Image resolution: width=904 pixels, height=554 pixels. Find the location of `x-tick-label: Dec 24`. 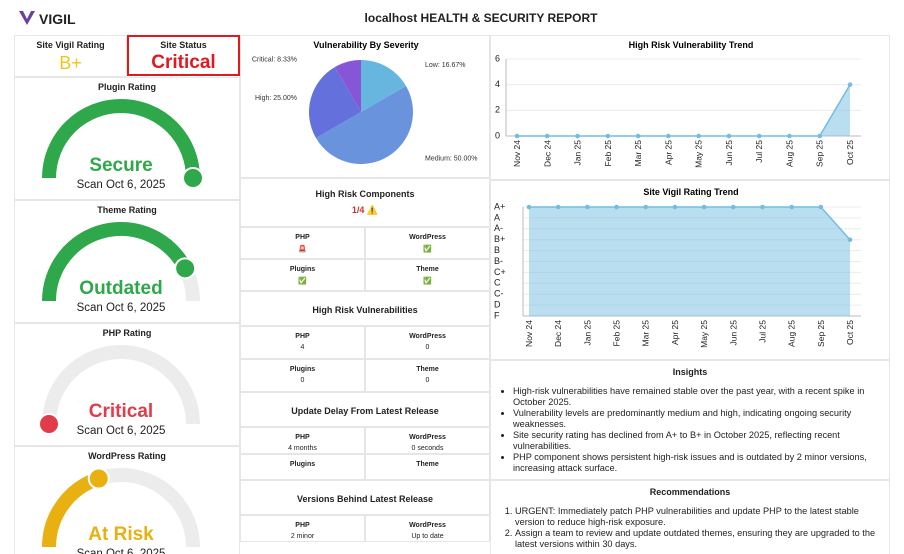

x-tick-label: Dec 24 is located at coordinates (547, 153).